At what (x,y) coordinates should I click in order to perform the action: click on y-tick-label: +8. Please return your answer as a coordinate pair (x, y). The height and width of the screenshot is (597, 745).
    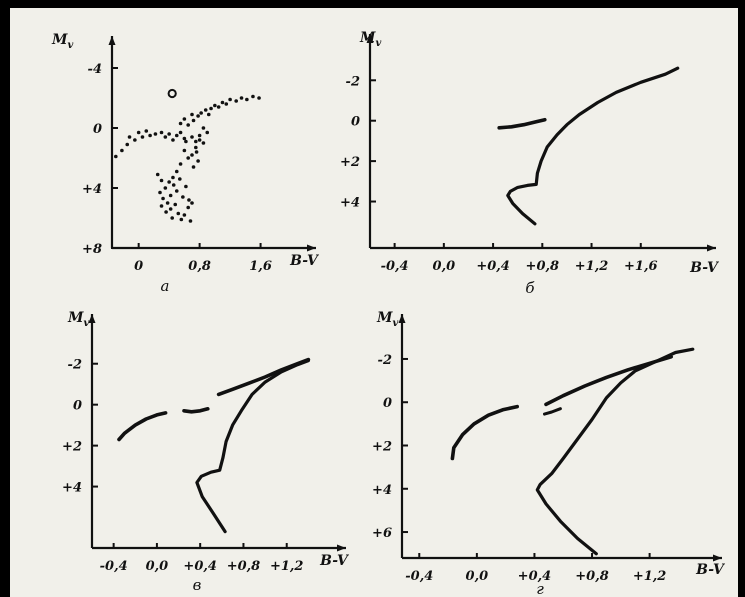
    Looking at the image, I should click on (92, 249).